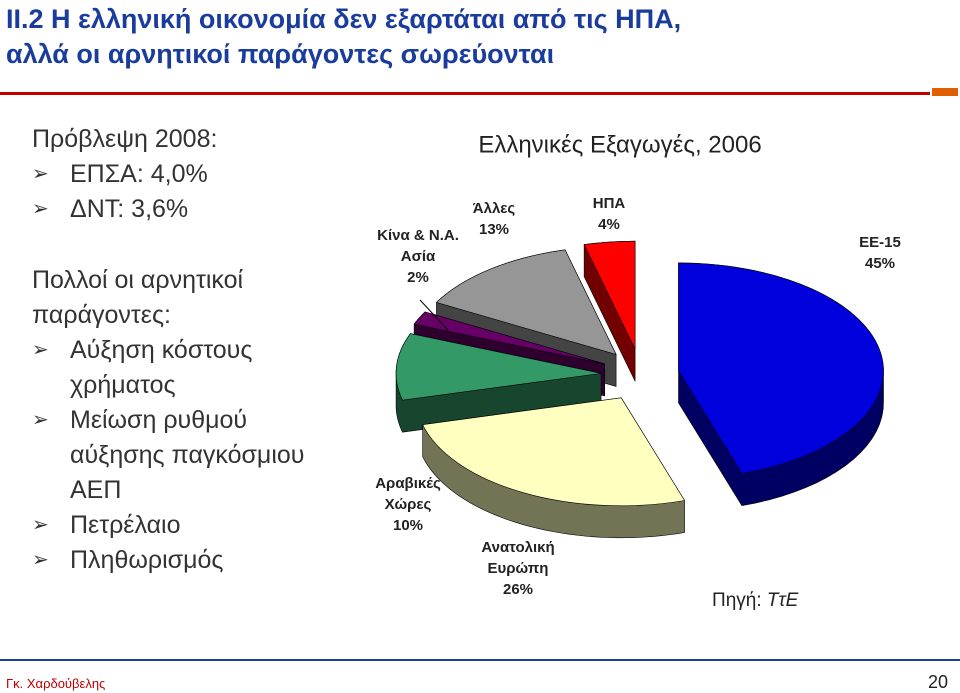 The image size is (960, 693). I want to click on bullet: Μείωση ρυθμού αύξησης παγκόσμιου ΑΕΠ, so click(176, 455).